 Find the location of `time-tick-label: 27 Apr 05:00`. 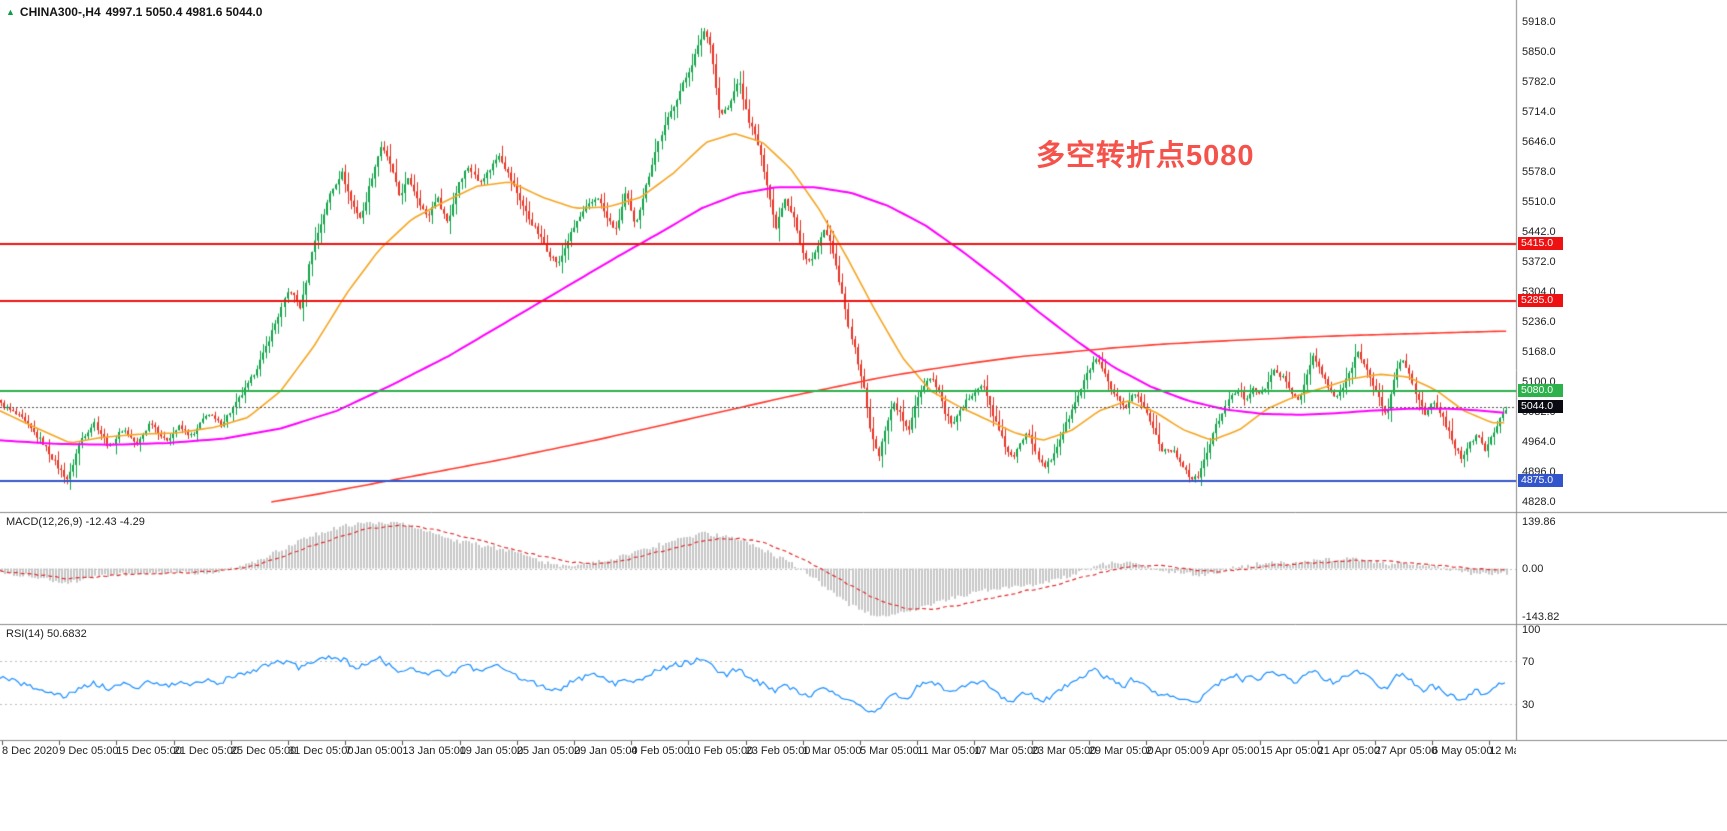

time-tick-label: 27 Apr 05:00 is located at coordinates (1406, 751).